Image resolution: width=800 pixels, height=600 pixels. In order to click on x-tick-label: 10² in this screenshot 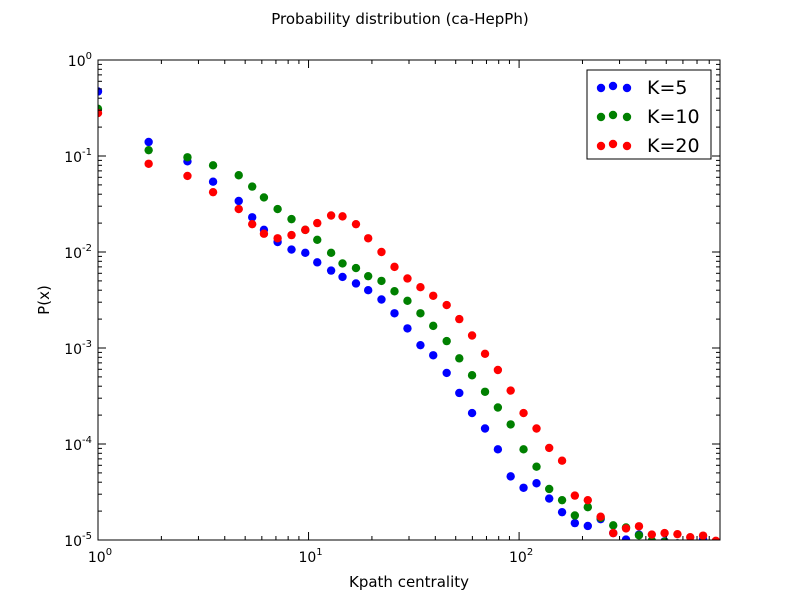, I will do `click(521, 556)`.